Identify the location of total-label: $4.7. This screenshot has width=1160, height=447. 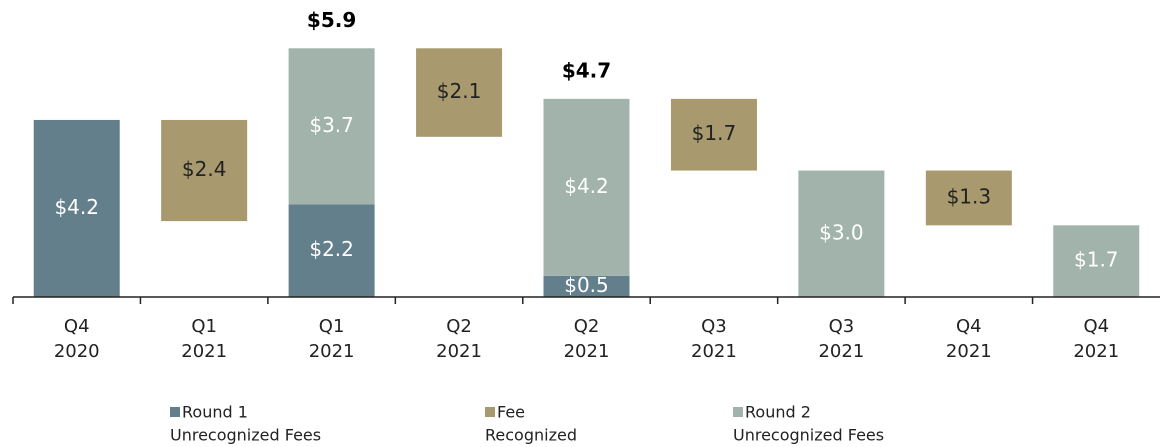
(586, 70).